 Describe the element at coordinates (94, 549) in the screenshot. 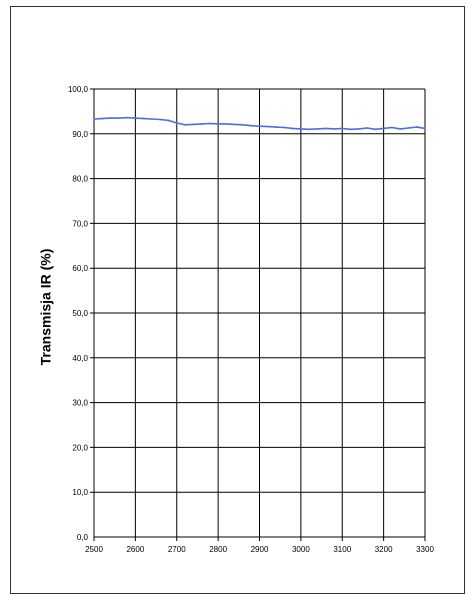

I see `x-tick-label: 2500` at that location.